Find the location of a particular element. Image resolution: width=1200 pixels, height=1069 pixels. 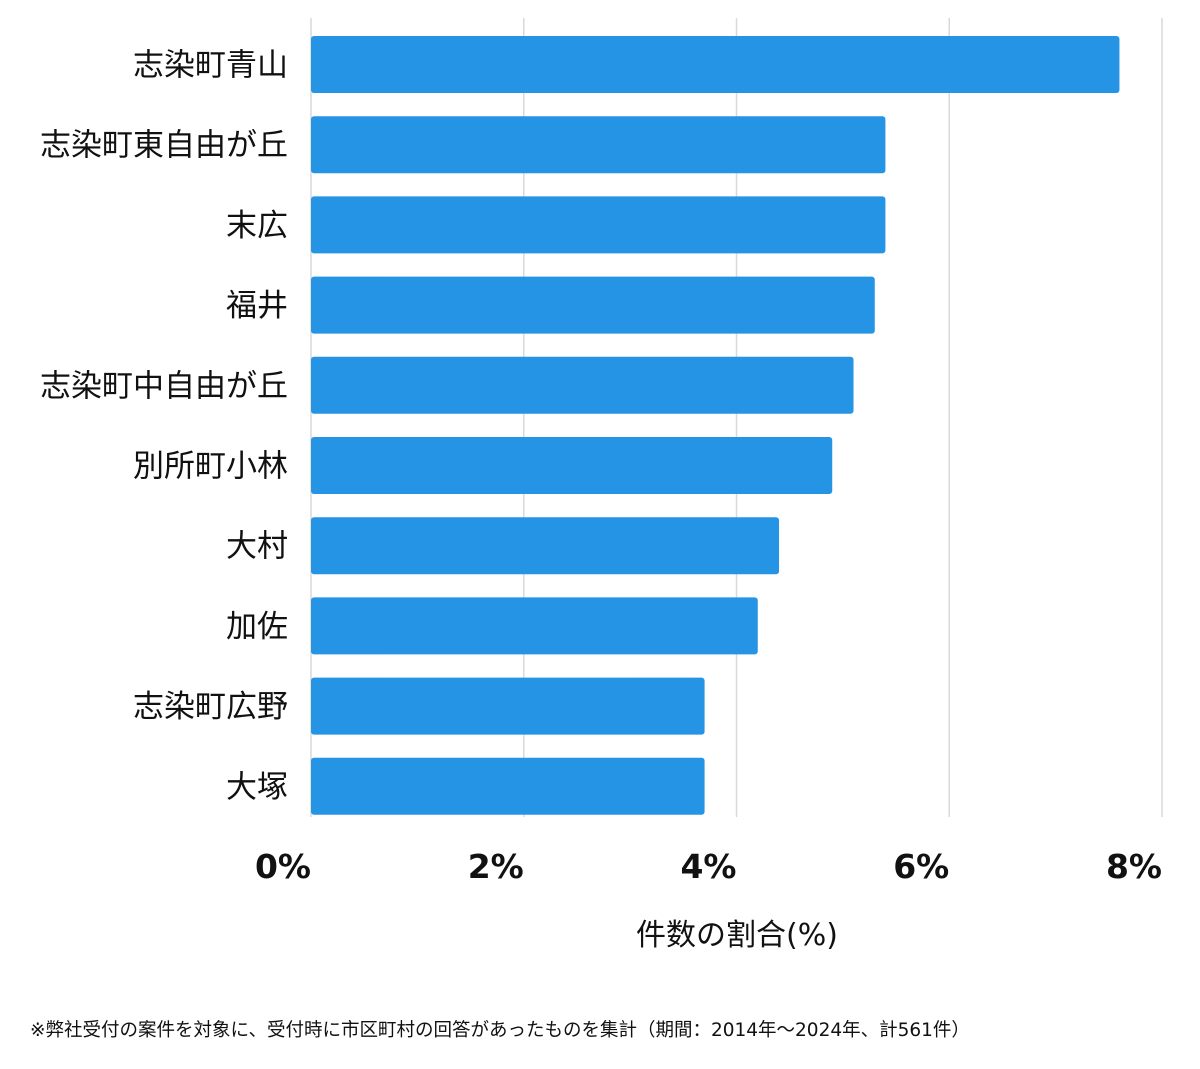

category-label-7: 加佐 is located at coordinates (257, 627).